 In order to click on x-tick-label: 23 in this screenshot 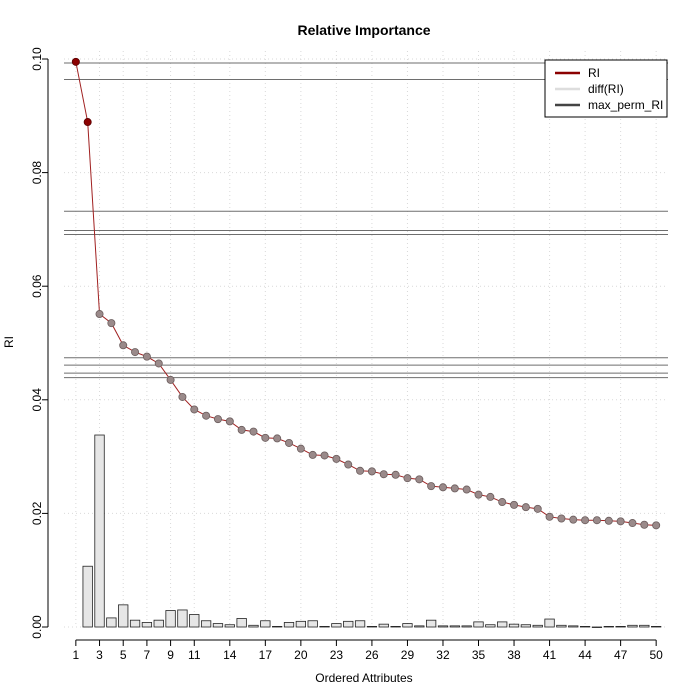, I will do `click(337, 655)`.